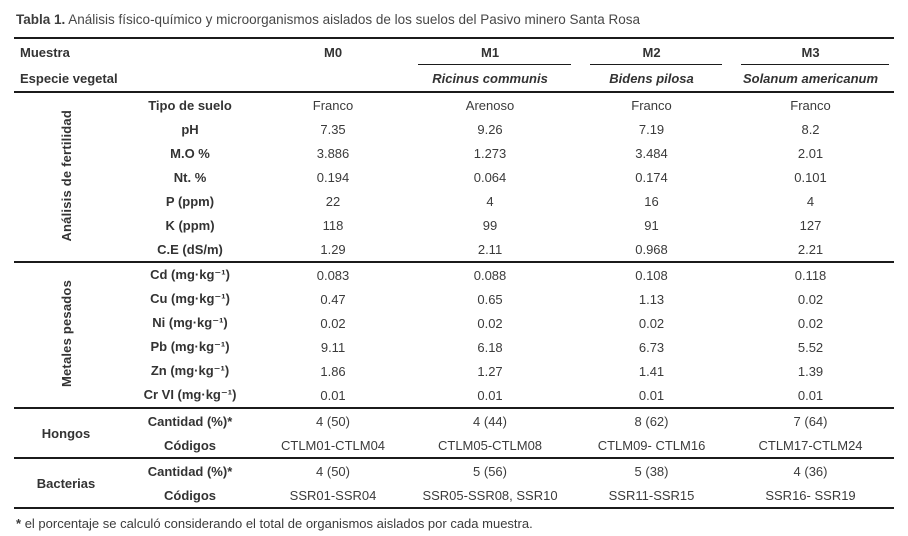 The width and height of the screenshot is (908, 536). I want to click on table-row: Cu (mg·kg⁻¹) 0.47 0.65 1.13 0.02, so click(454, 299).